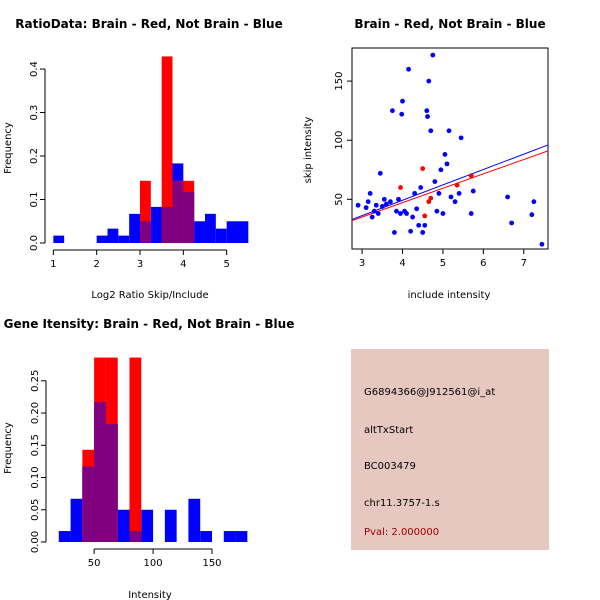 The image size is (600, 600). I want to click on x-tick-label: 100, so click(153, 563).